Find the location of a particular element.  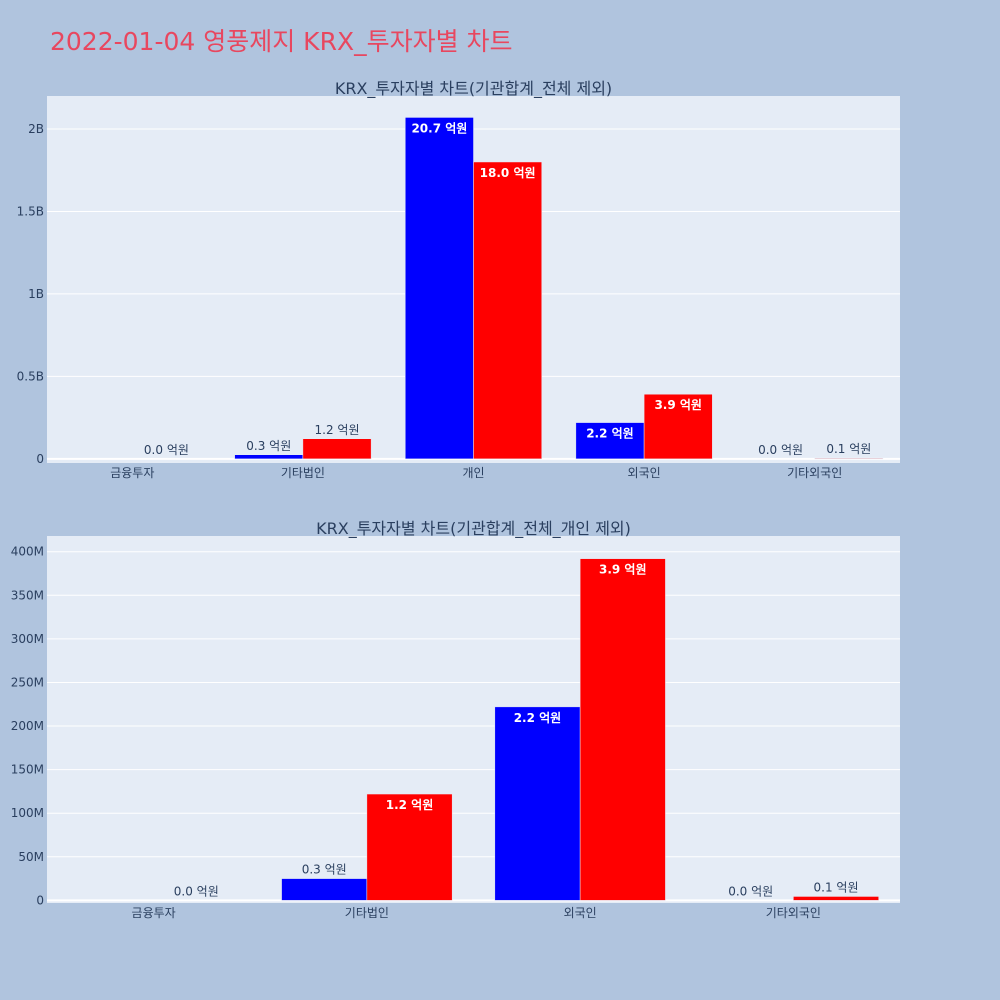

chart-title: KRX_투자자별 차트(기관합계_전체_개인 제외) is located at coordinates (473, 529).